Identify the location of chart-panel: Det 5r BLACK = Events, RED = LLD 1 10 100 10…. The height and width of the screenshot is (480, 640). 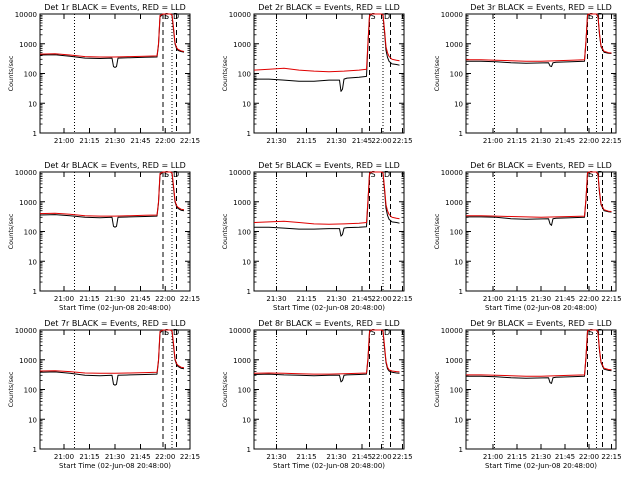
(317, 236).